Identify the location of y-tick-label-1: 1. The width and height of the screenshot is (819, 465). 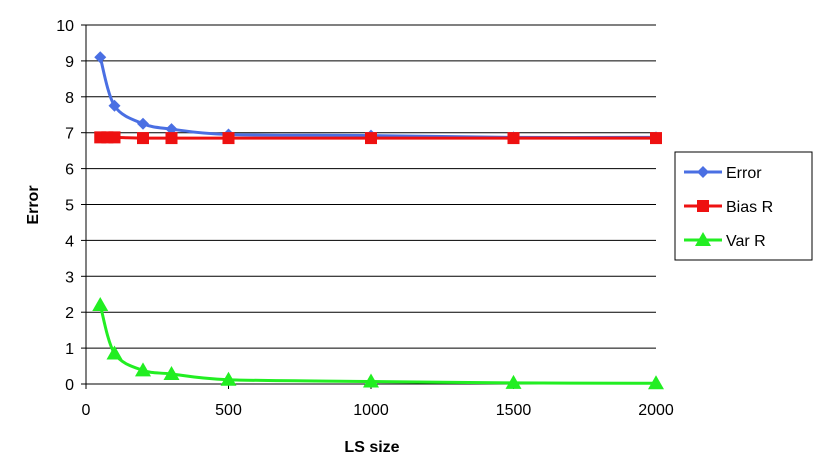
(69, 349).